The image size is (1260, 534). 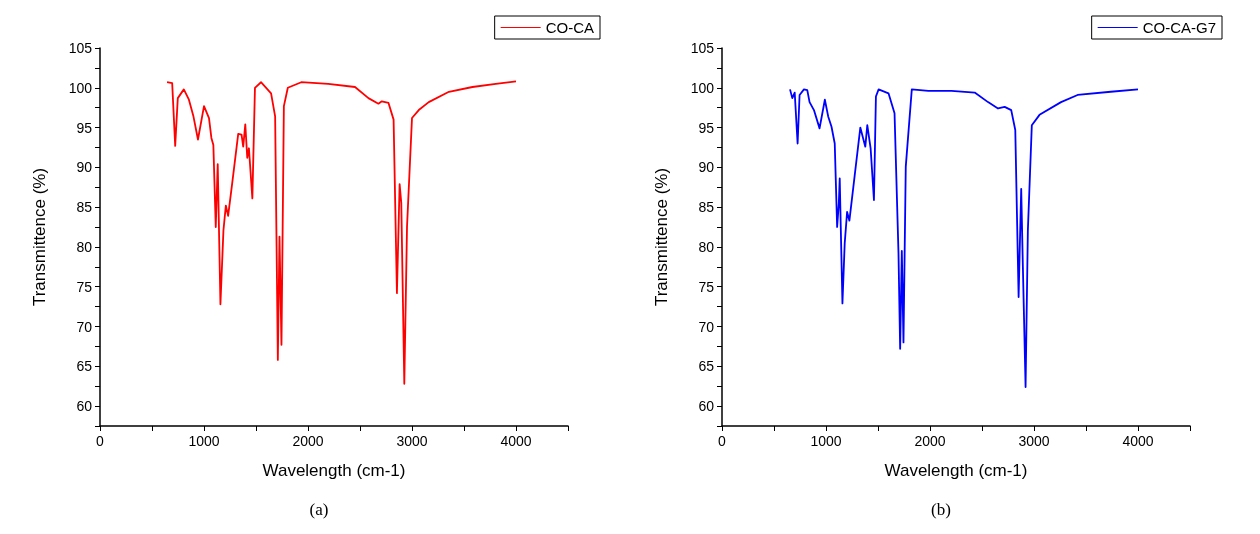 I want to click on text: (a), so click(x=319, y=509).